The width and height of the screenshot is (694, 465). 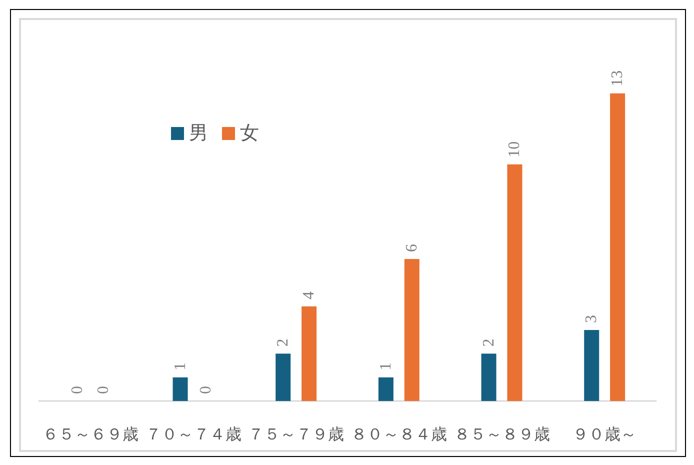 What do you see at coordinates (193, 435) in the screenshot?
I see `x-tick-label: ７０～７４歳` at bounding box center [193, 435].